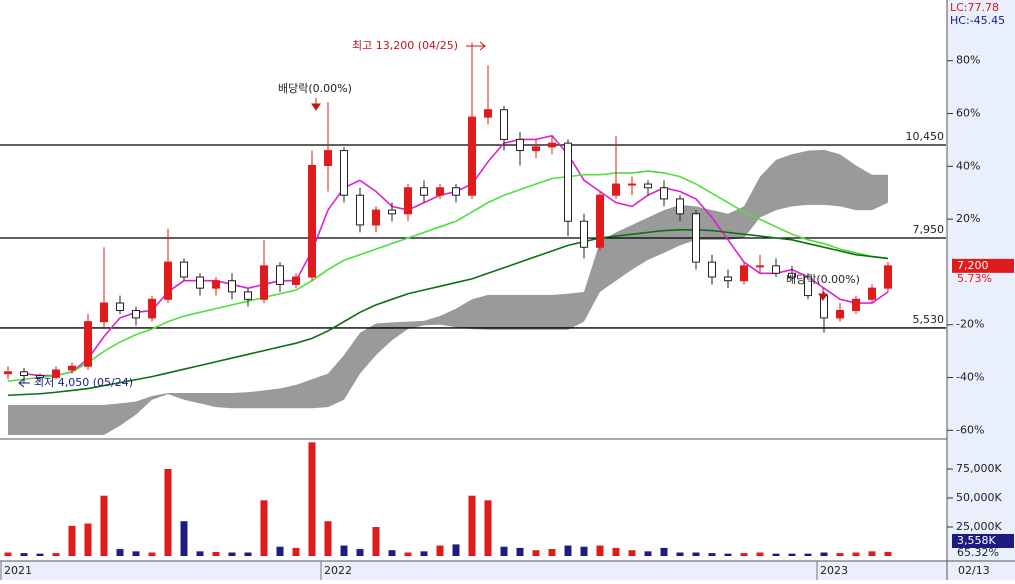 This screenshot has width=1015, height=584. I want to click on level-label: 5,530, so click(929, 319).